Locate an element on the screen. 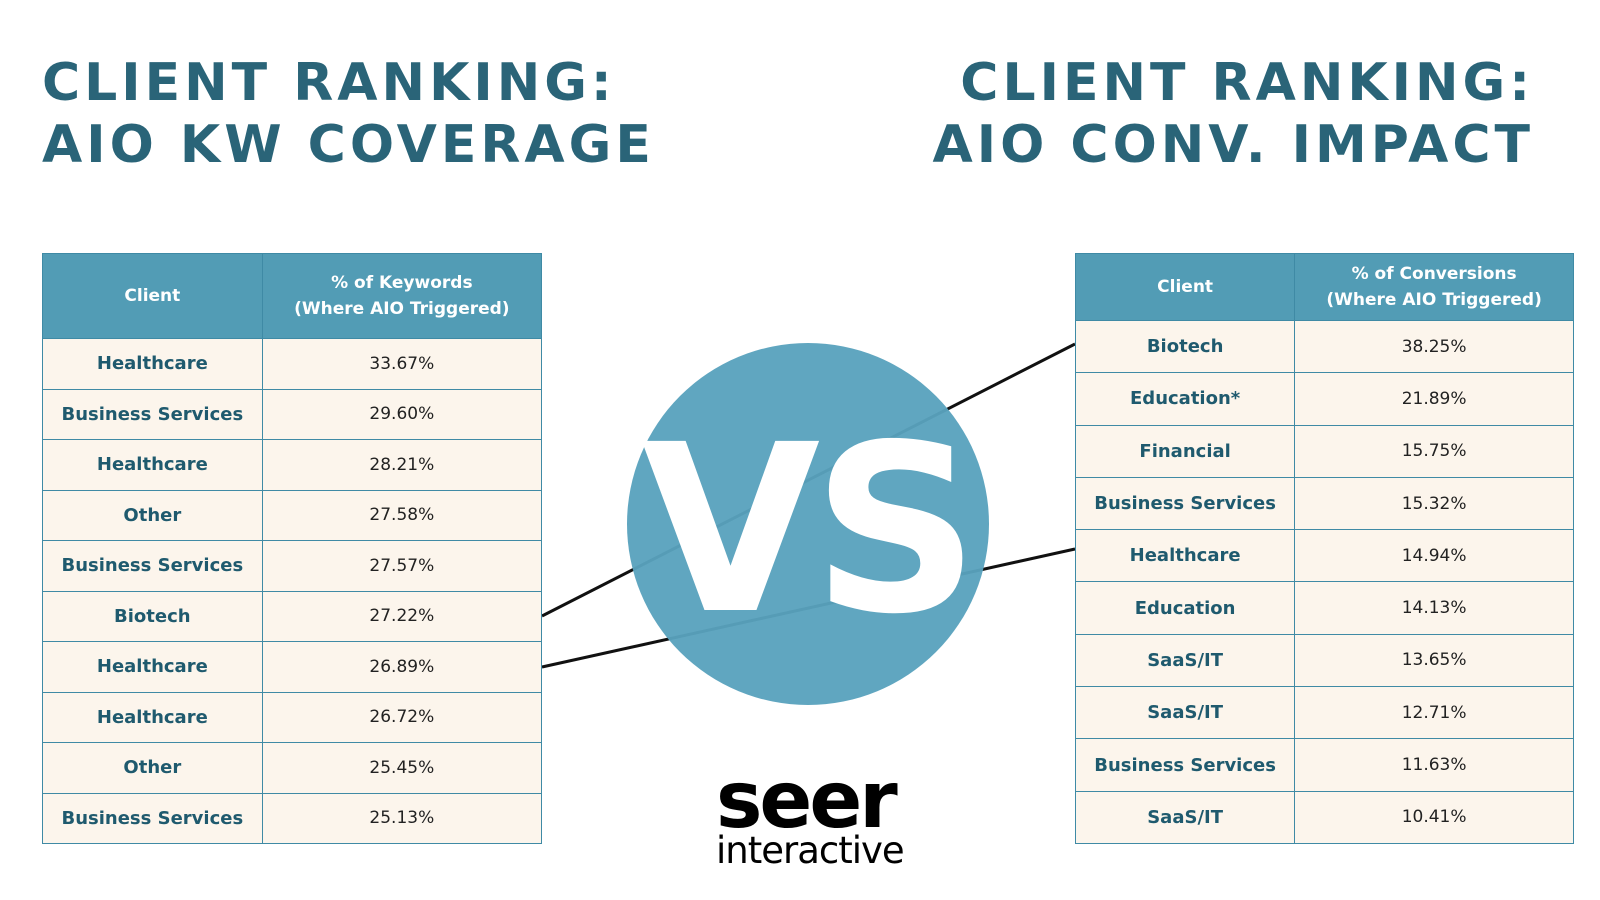 The image size is (1600, 900). percent-cell: 28.21% is located at coordinates (402, 465).